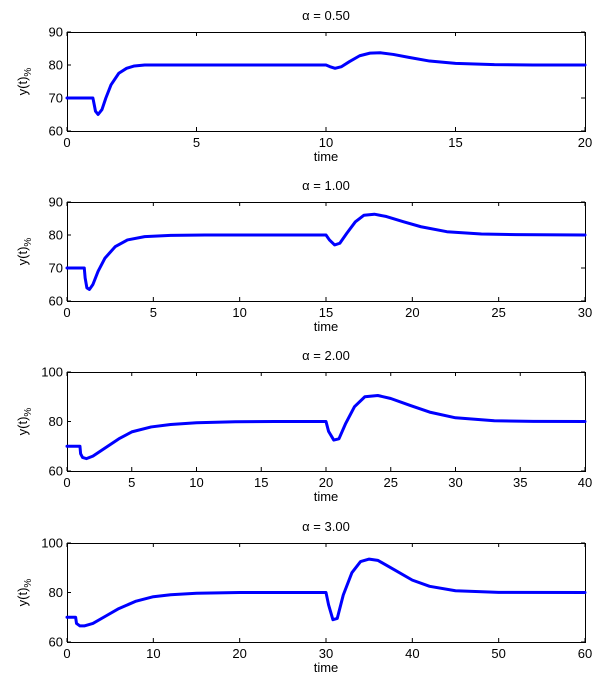  What do you see at coordinates (585, 653) in the screenshot?
I see `x-tick-label: 60` at bounding box center [585, 653].